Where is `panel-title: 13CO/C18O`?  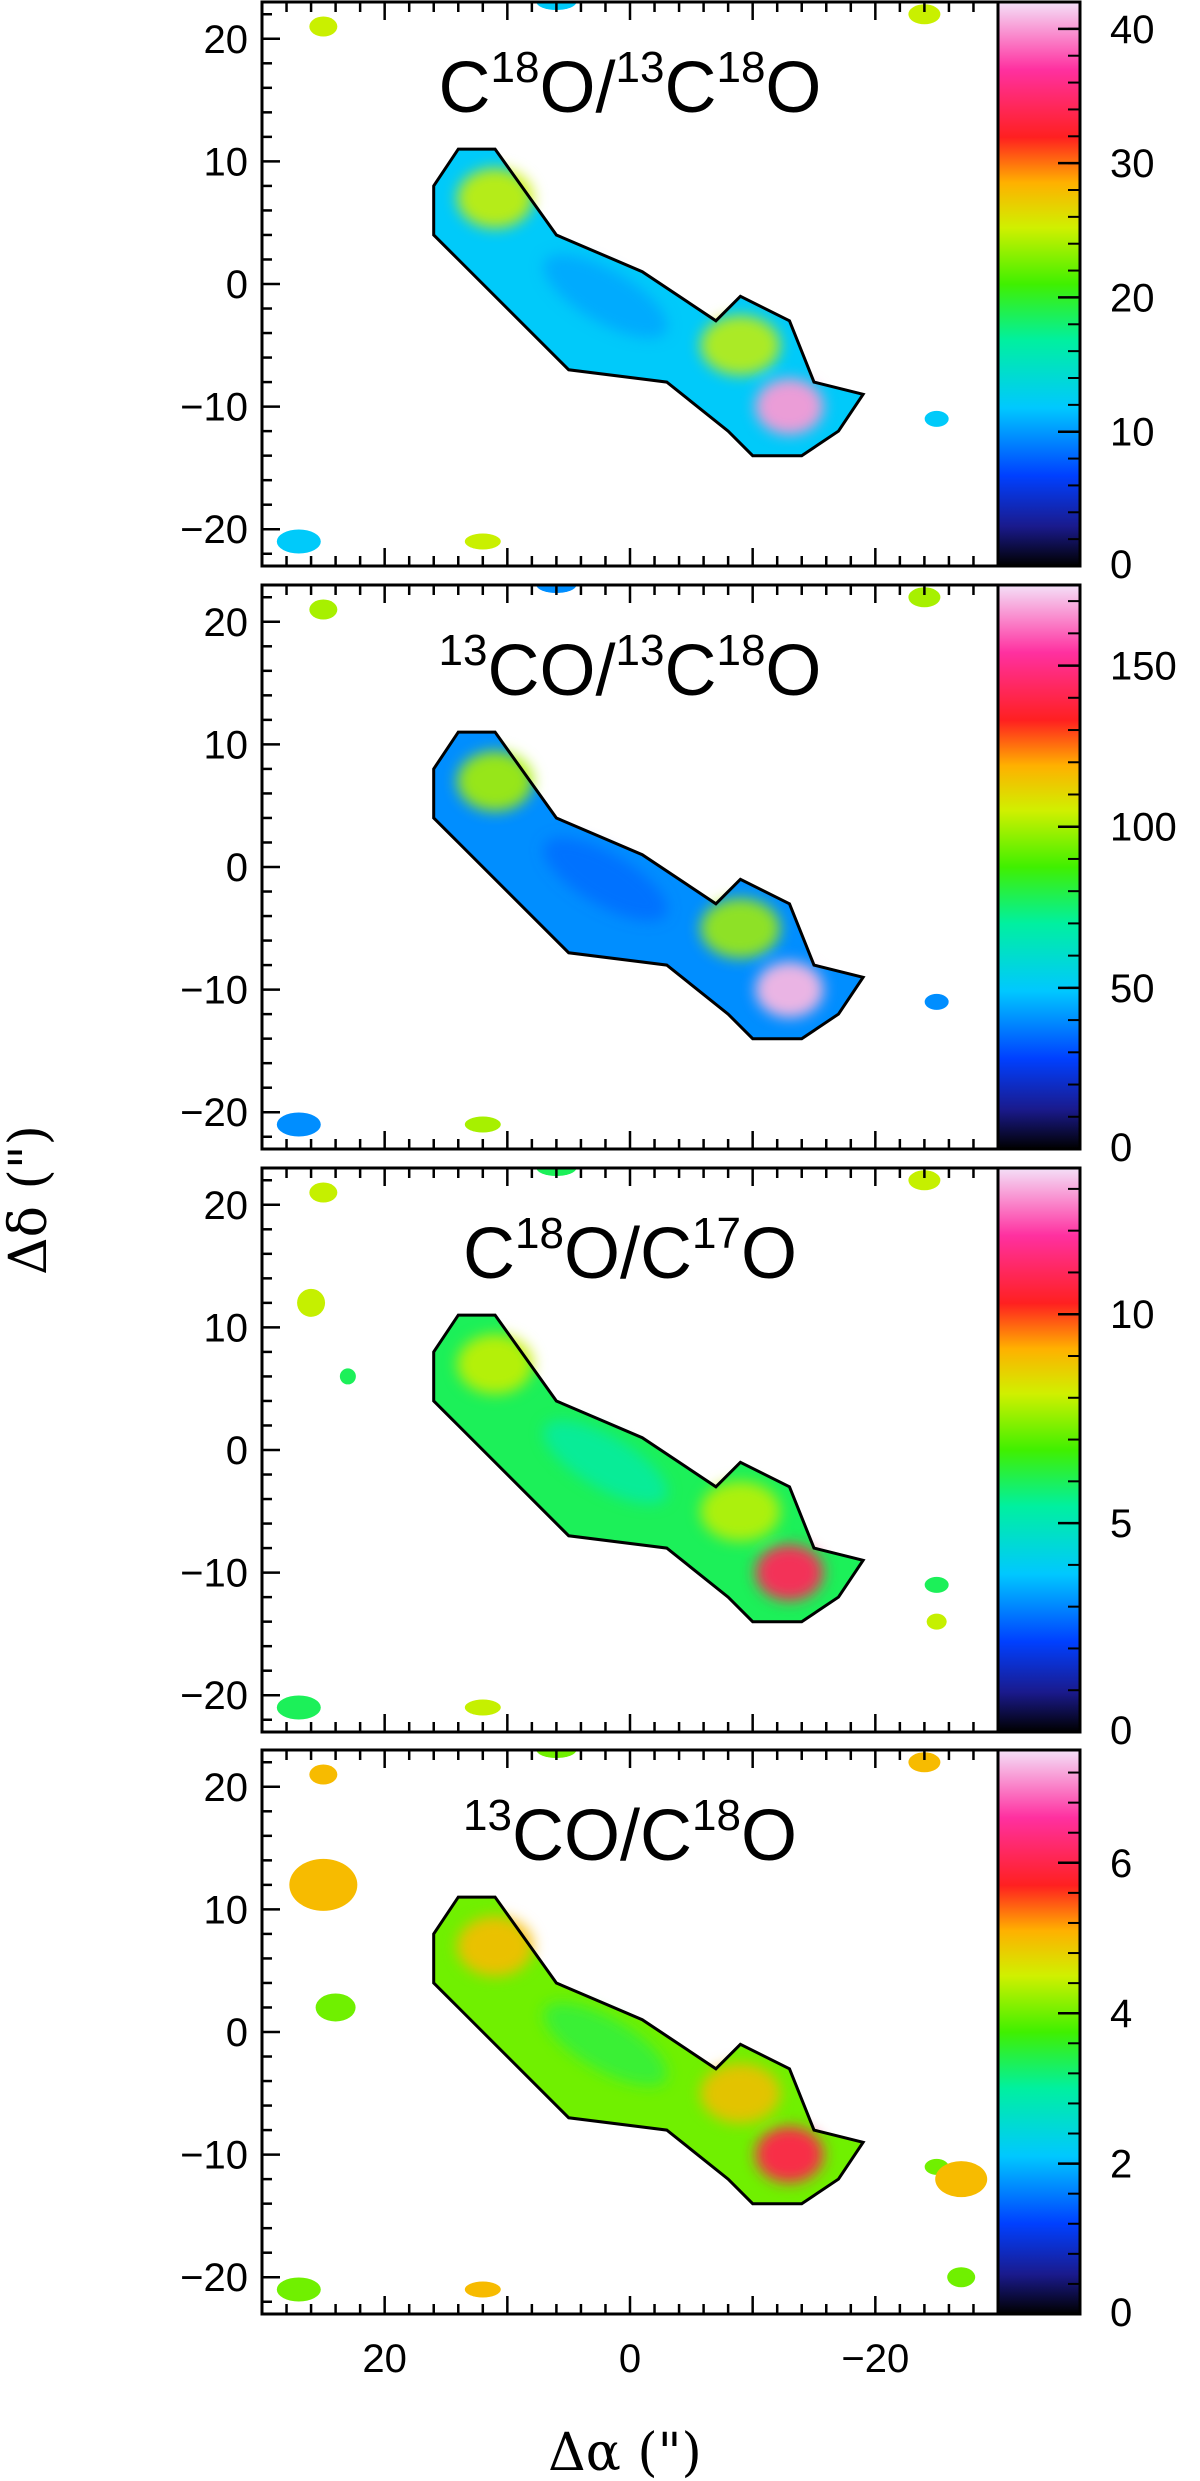
panel-title: 13CO/C18O is located at coordinates (630, 1833).